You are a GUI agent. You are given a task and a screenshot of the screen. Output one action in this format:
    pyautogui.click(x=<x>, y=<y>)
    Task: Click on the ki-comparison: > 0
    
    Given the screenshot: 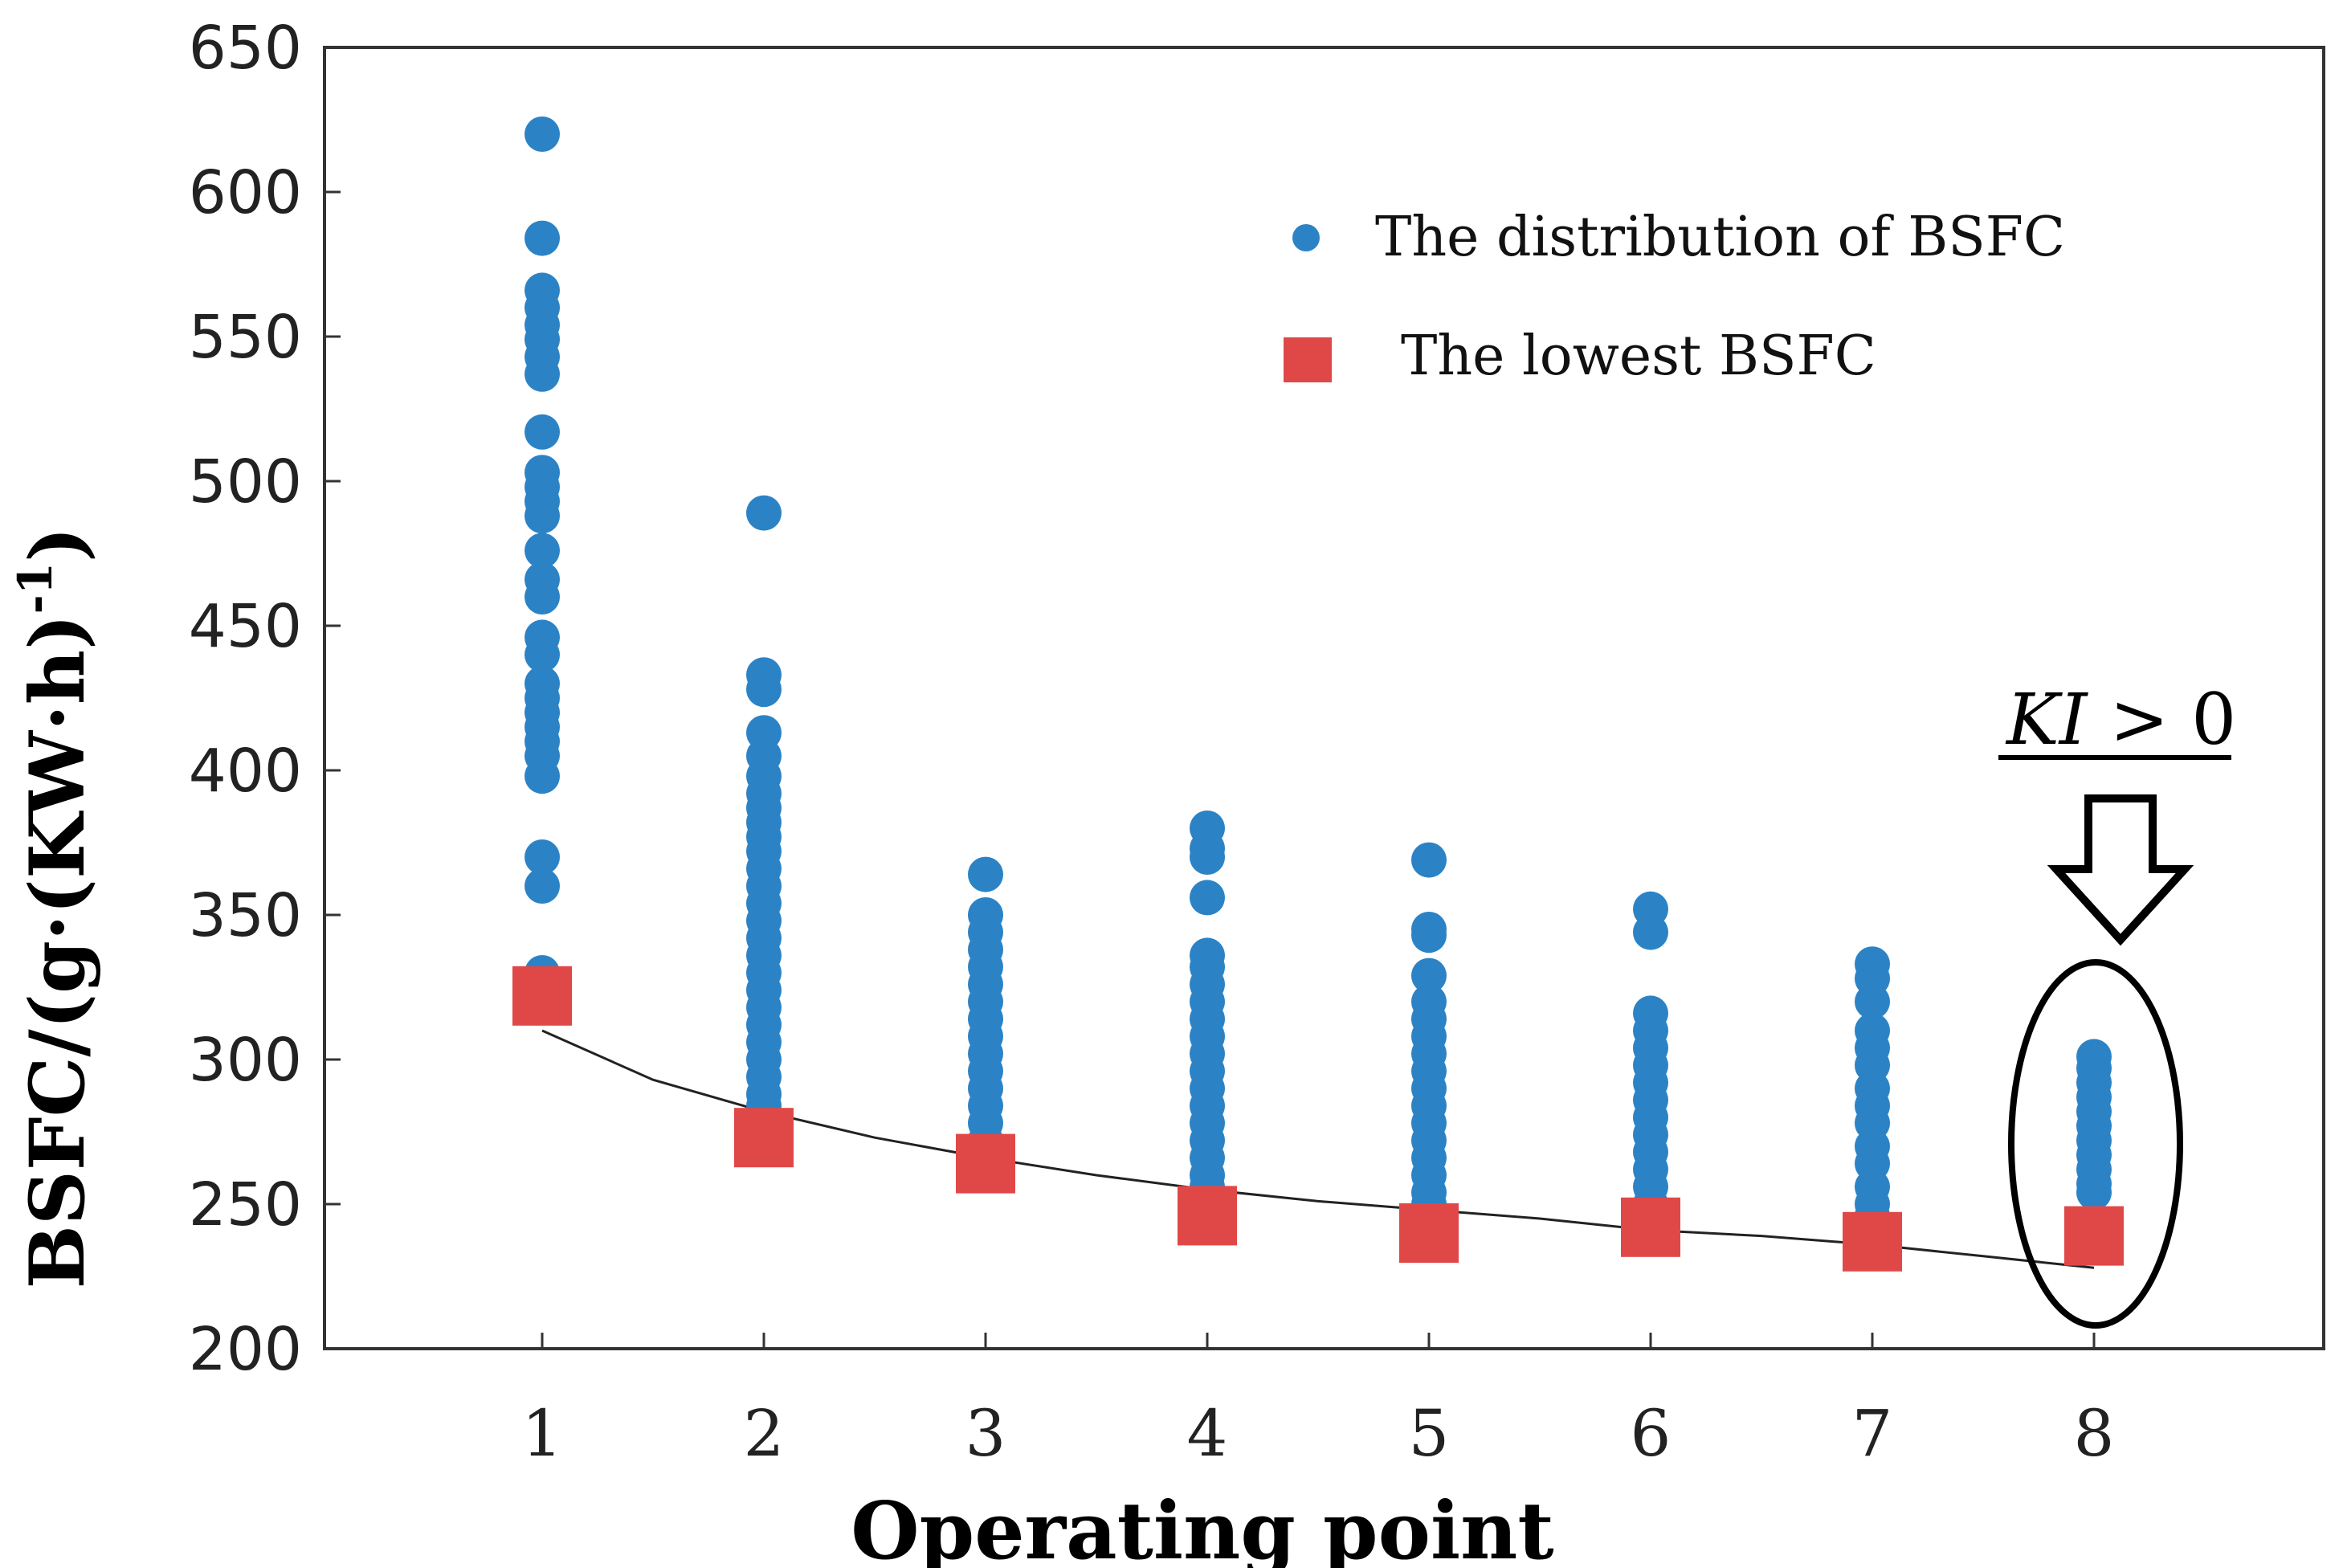 What is the action you would take?
    pyautogui.click(x=2162, y=720)
    